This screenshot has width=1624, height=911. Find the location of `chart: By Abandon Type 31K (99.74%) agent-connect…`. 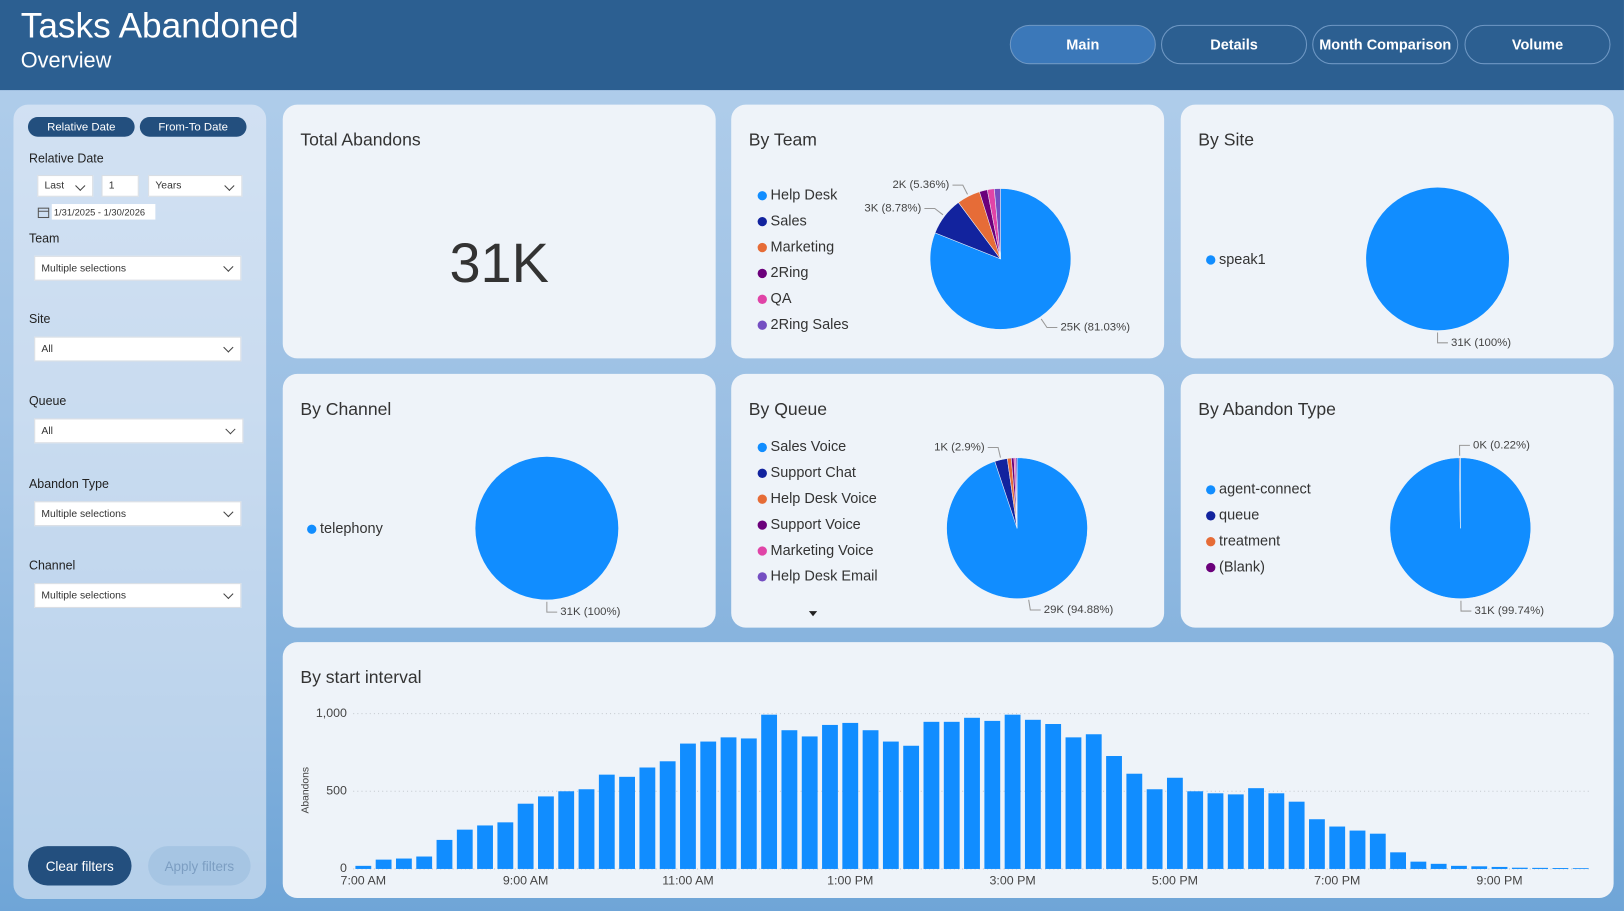

chart: By Abandon Type 31K (99.74%) agent-connect… is located at coordinates (1371, 508).